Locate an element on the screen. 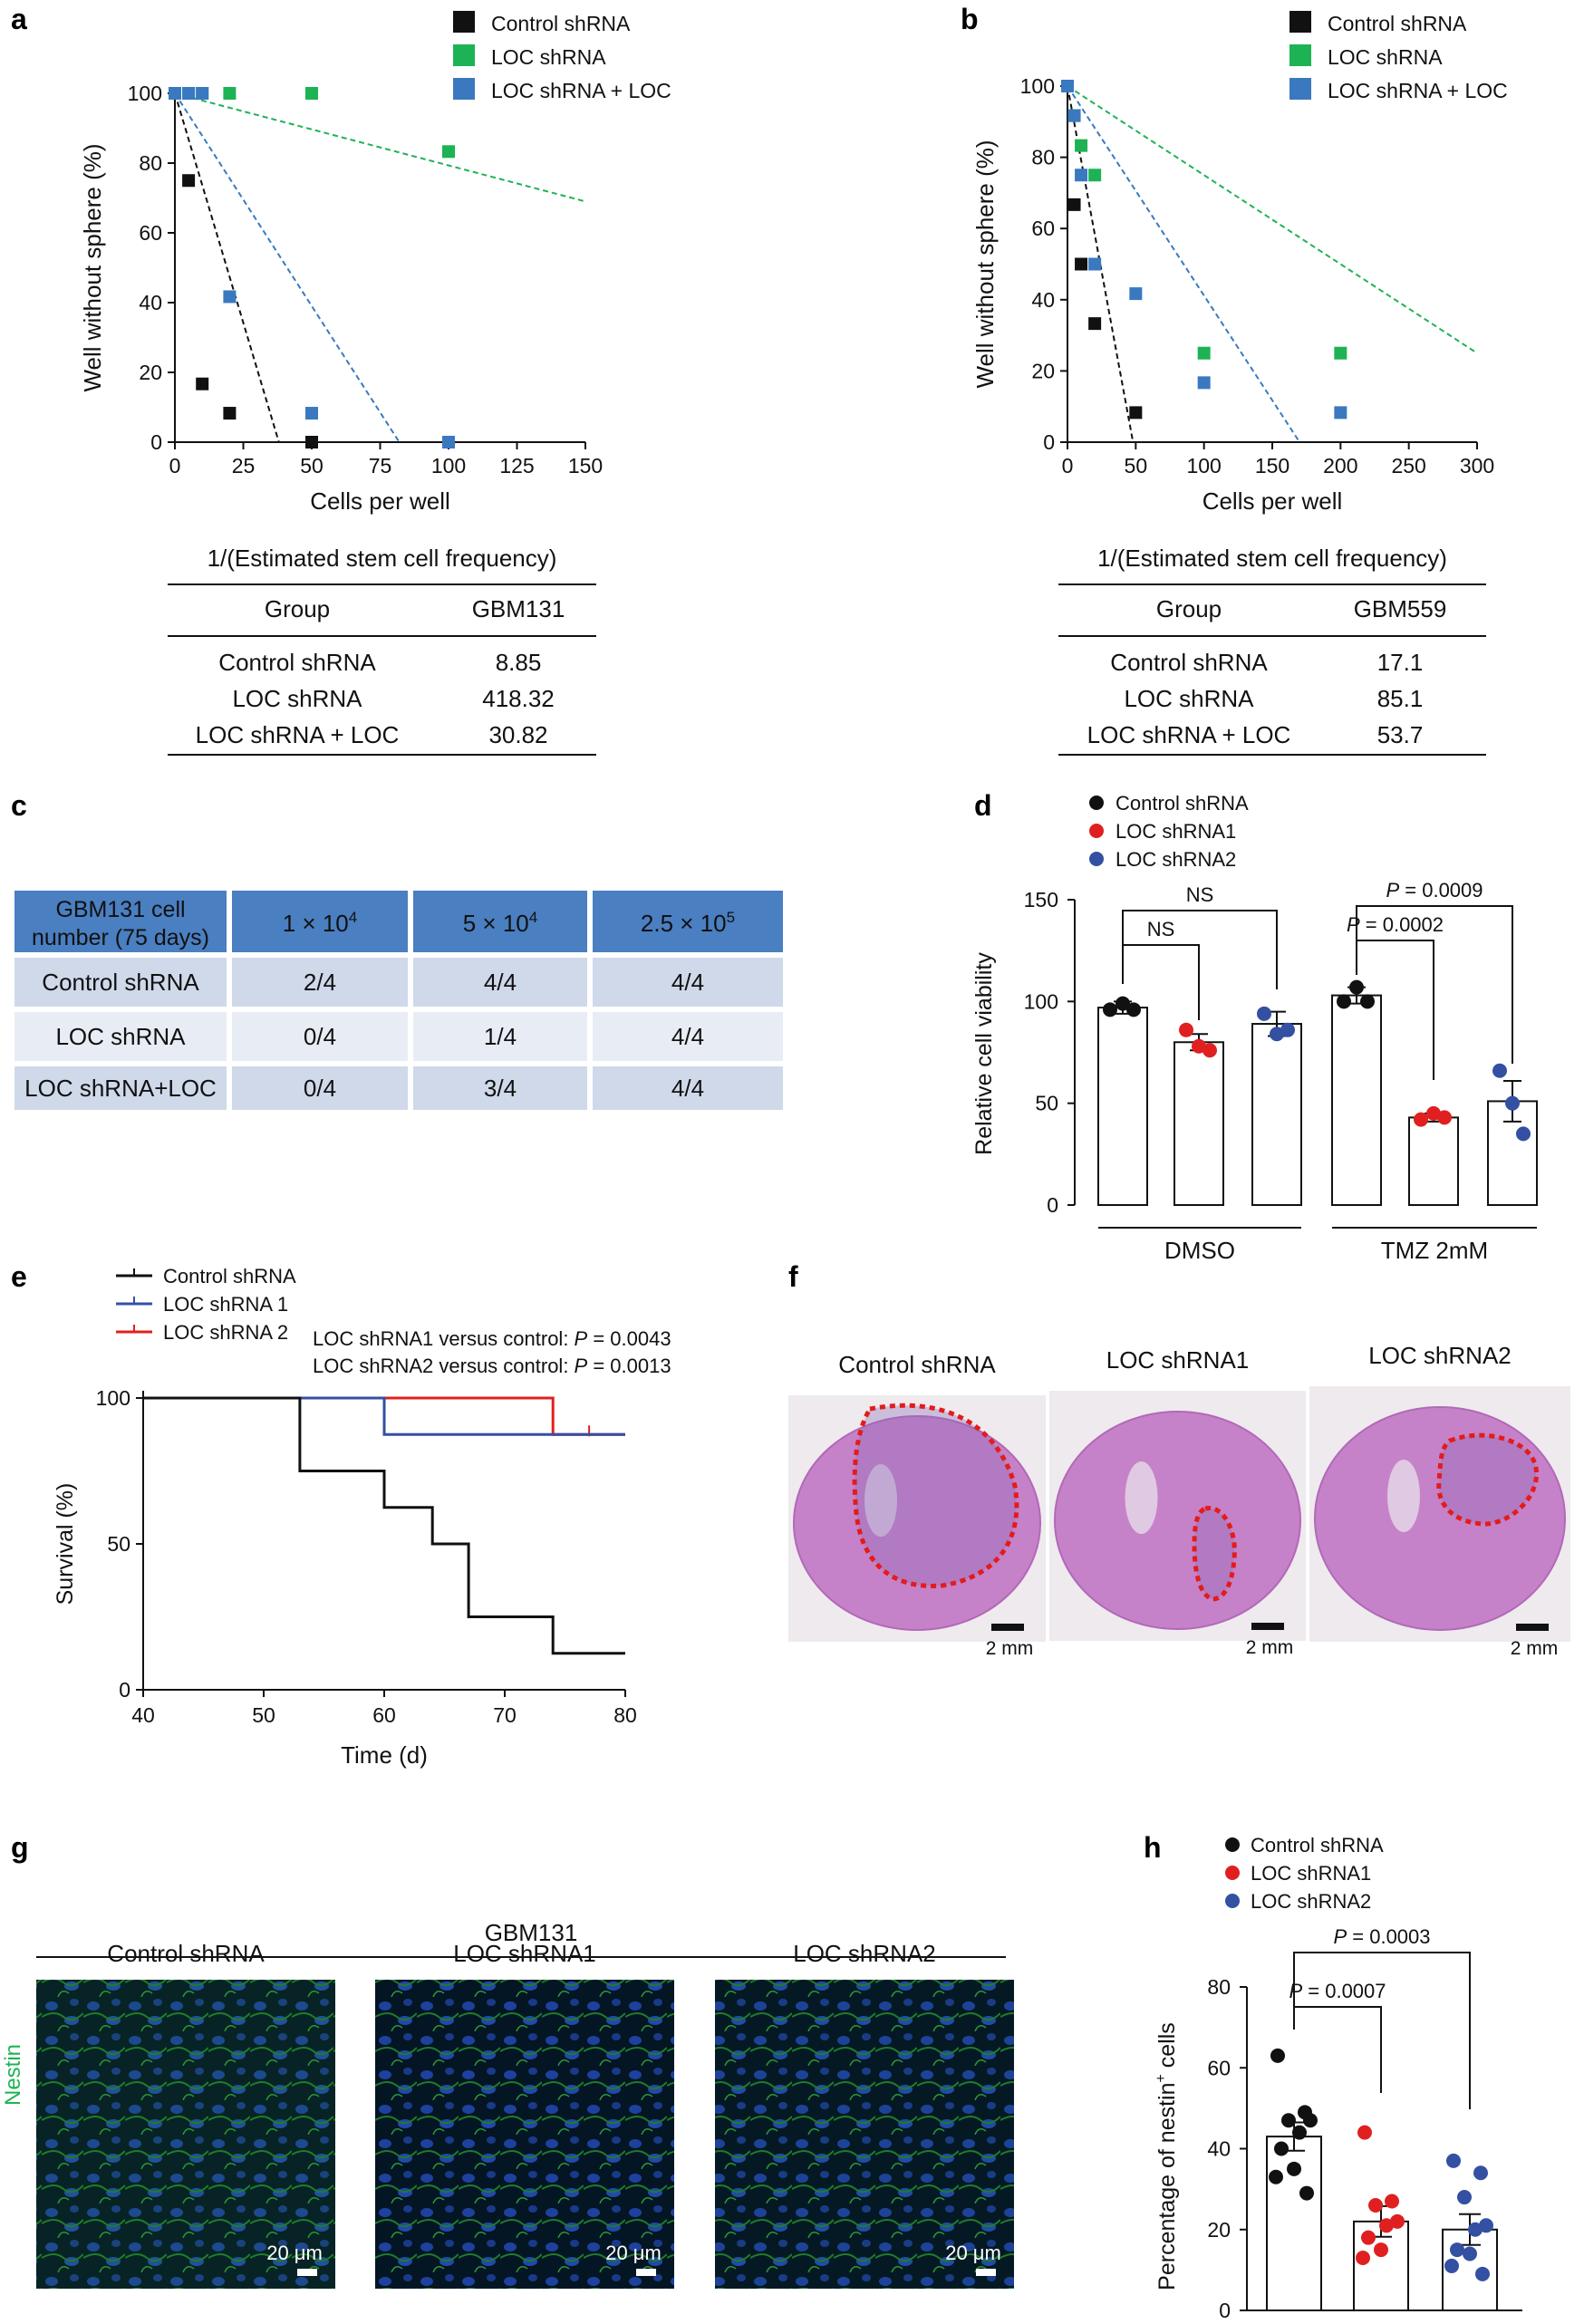  y-tick-label: 20 is located at coordinates (1219, 2230).